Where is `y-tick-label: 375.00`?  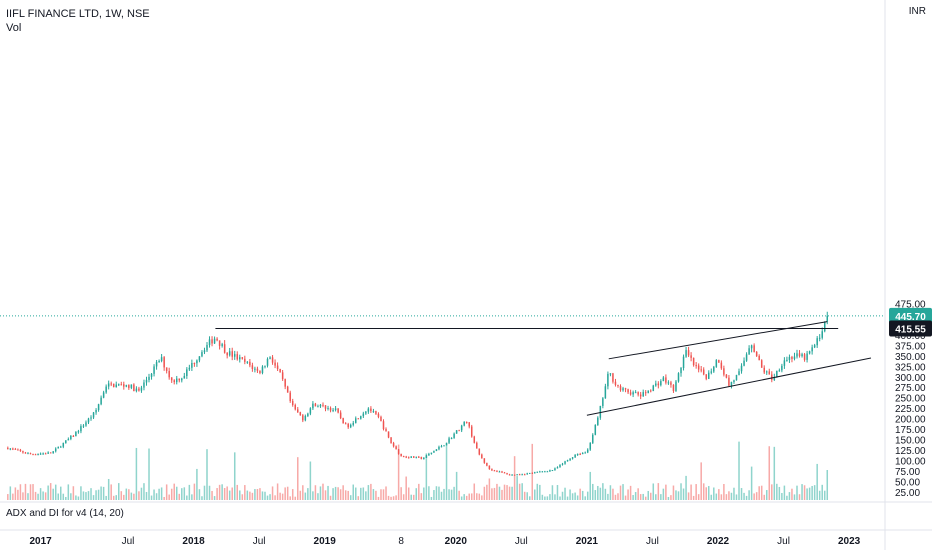 y-tick-label: 375.00 is located at coordinates (910, 346).